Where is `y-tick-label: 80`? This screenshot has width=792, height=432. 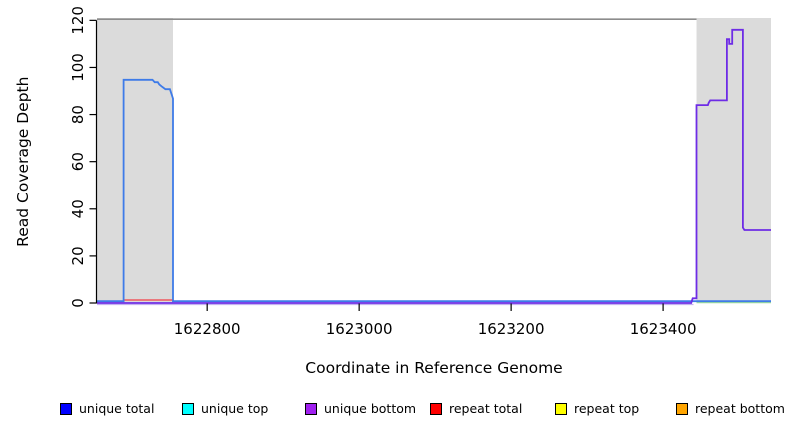
y-tick-label: 80 is located at coordinates (78, 114).